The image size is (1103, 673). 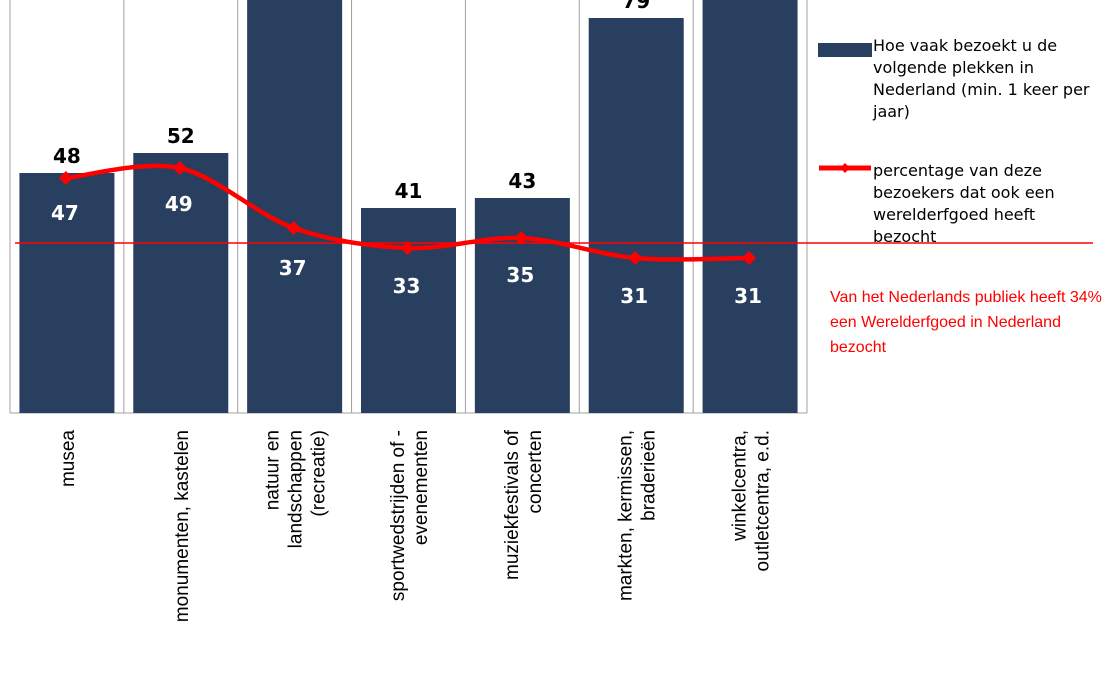 What do you see at coordinates (626, 515) in the screenshot?
I see `category-label: markten, kermissen,` at bounding box center [626, 515].